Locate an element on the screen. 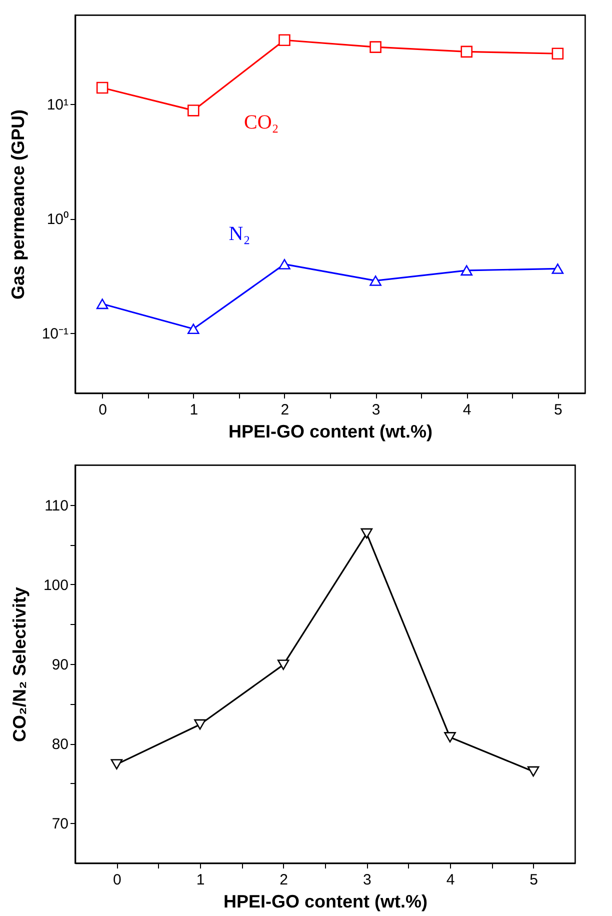 Image resolution: width=612 pixels, height=916 pixels. y-axis-title: Gas permeance (GPU) is located at coordinates (18, 204).